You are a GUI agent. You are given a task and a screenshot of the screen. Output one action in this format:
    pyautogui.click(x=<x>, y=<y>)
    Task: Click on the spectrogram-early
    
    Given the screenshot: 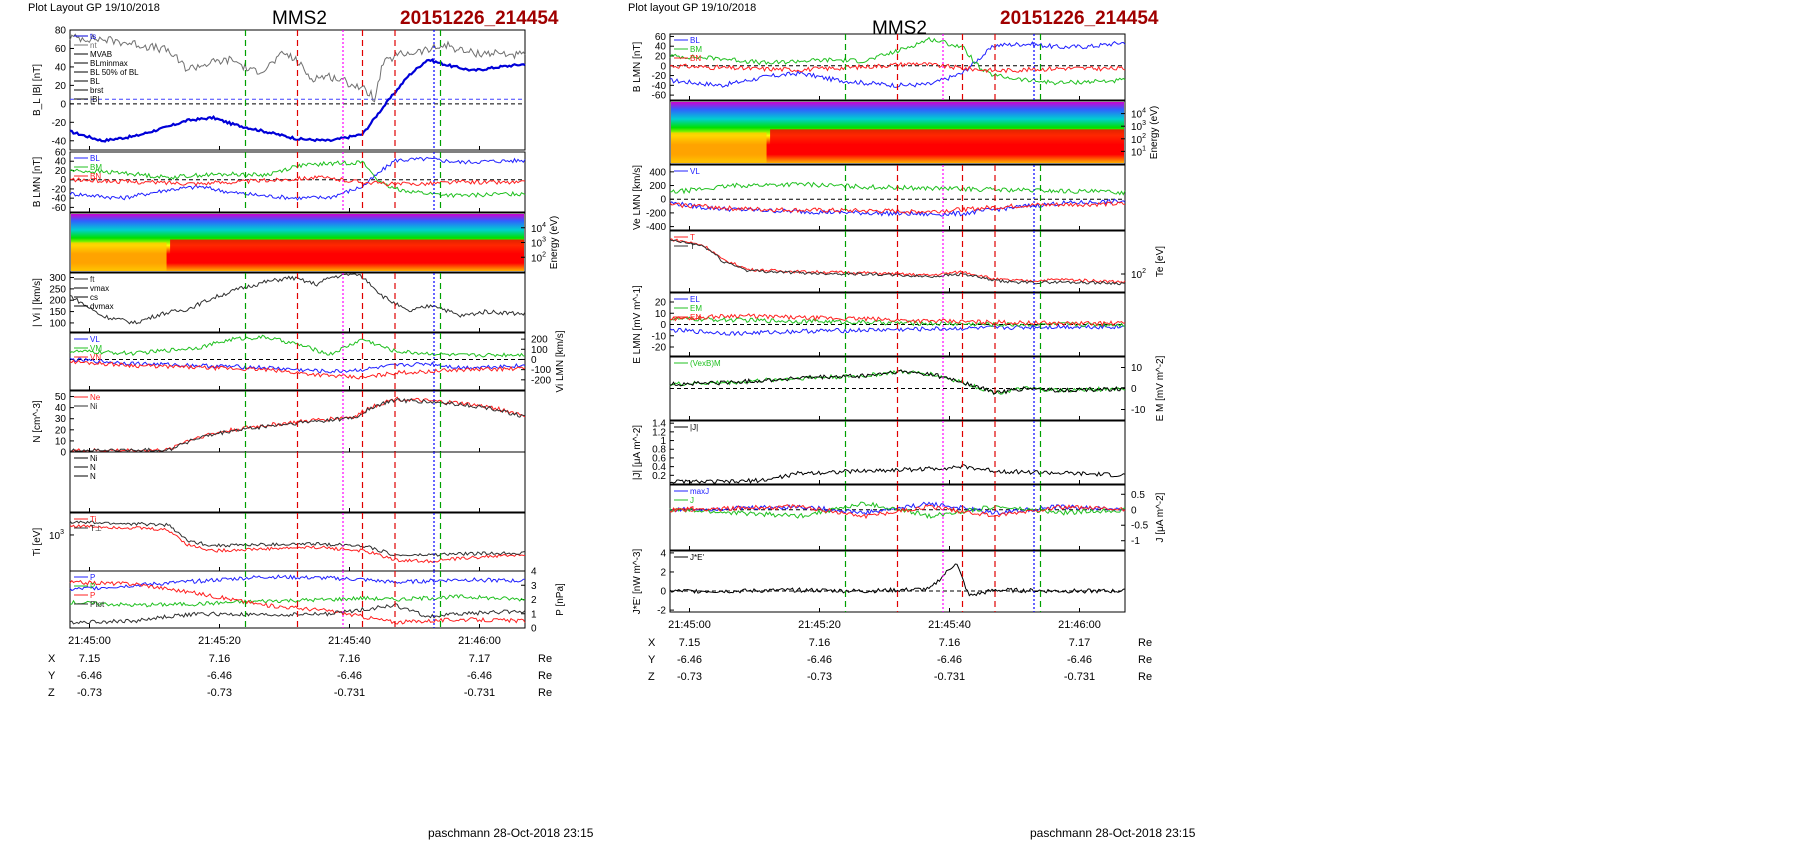 What is the action you would take?
    pyautogui.click(x=119, y=256)
    